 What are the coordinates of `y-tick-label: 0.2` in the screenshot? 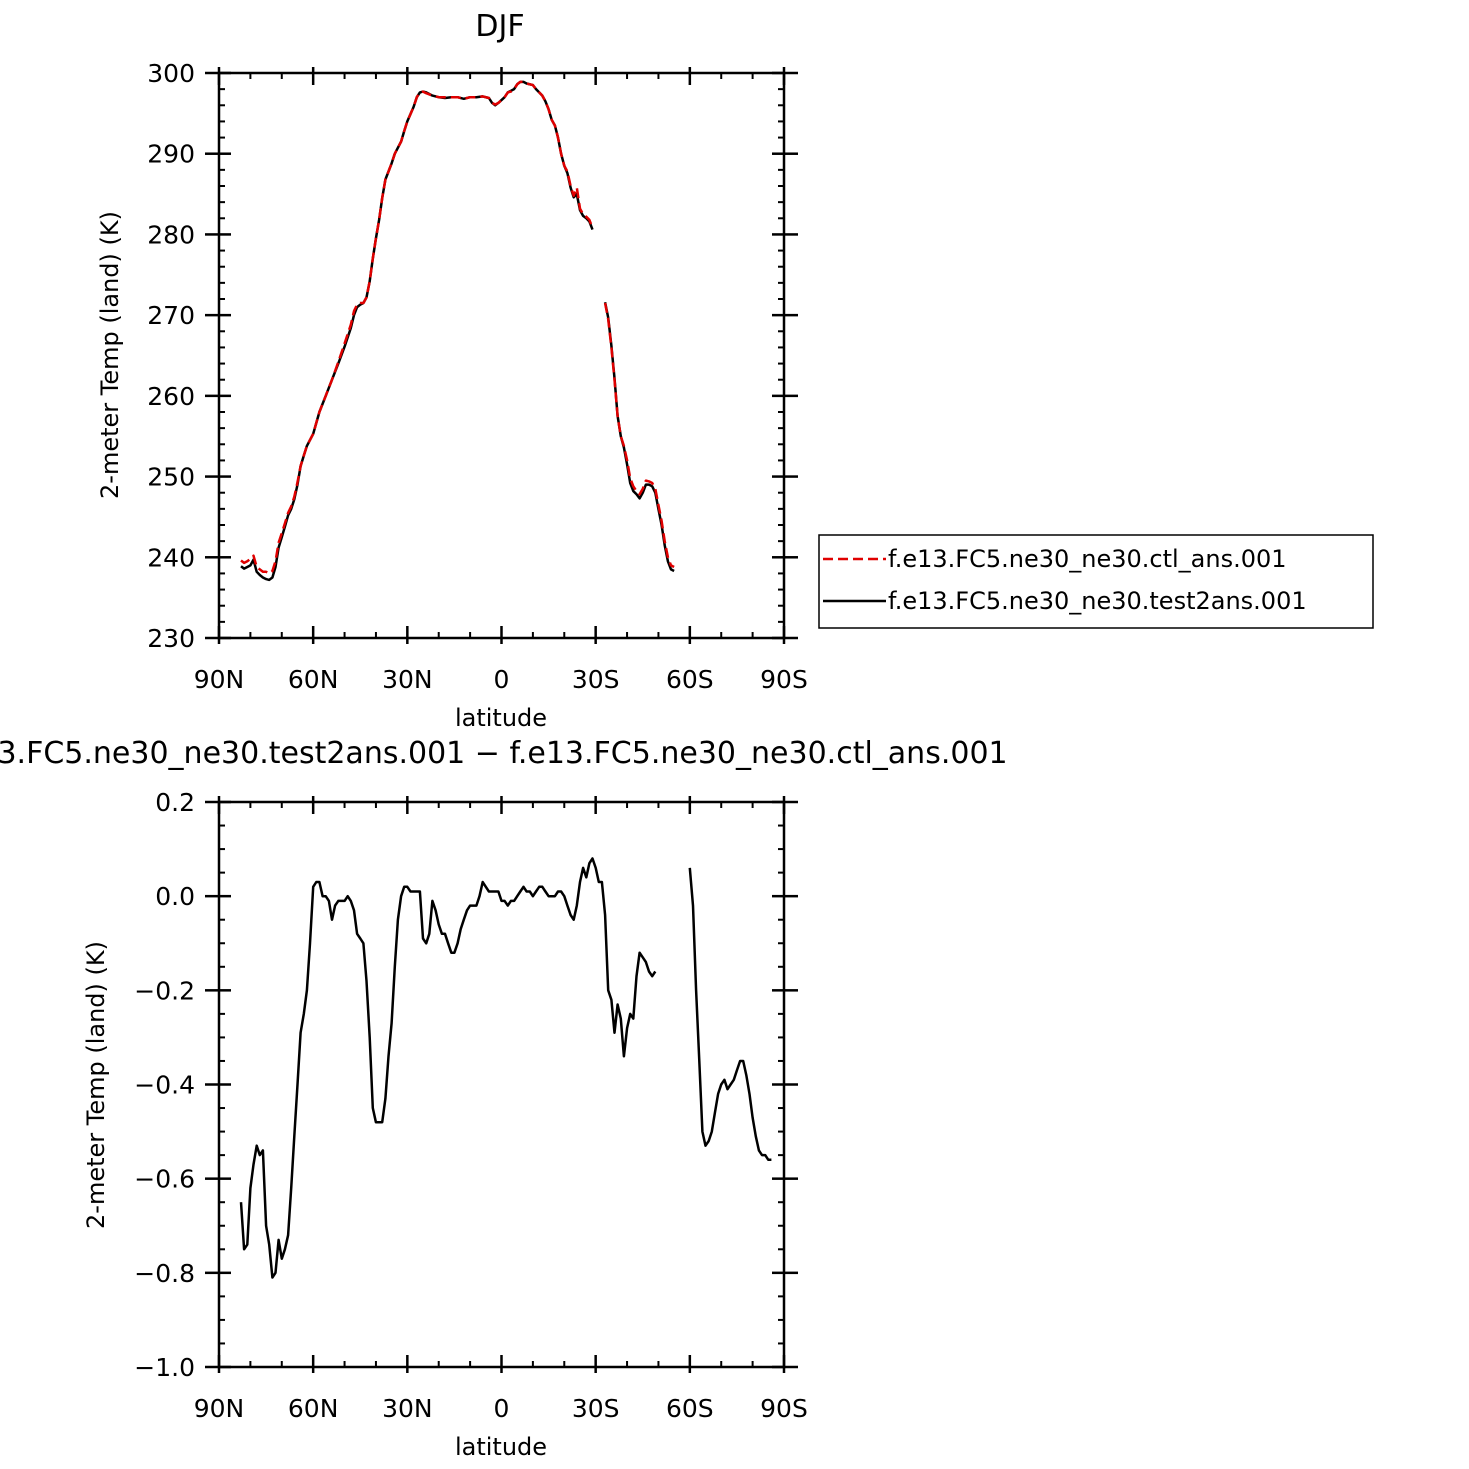 It's located at (175, 802).